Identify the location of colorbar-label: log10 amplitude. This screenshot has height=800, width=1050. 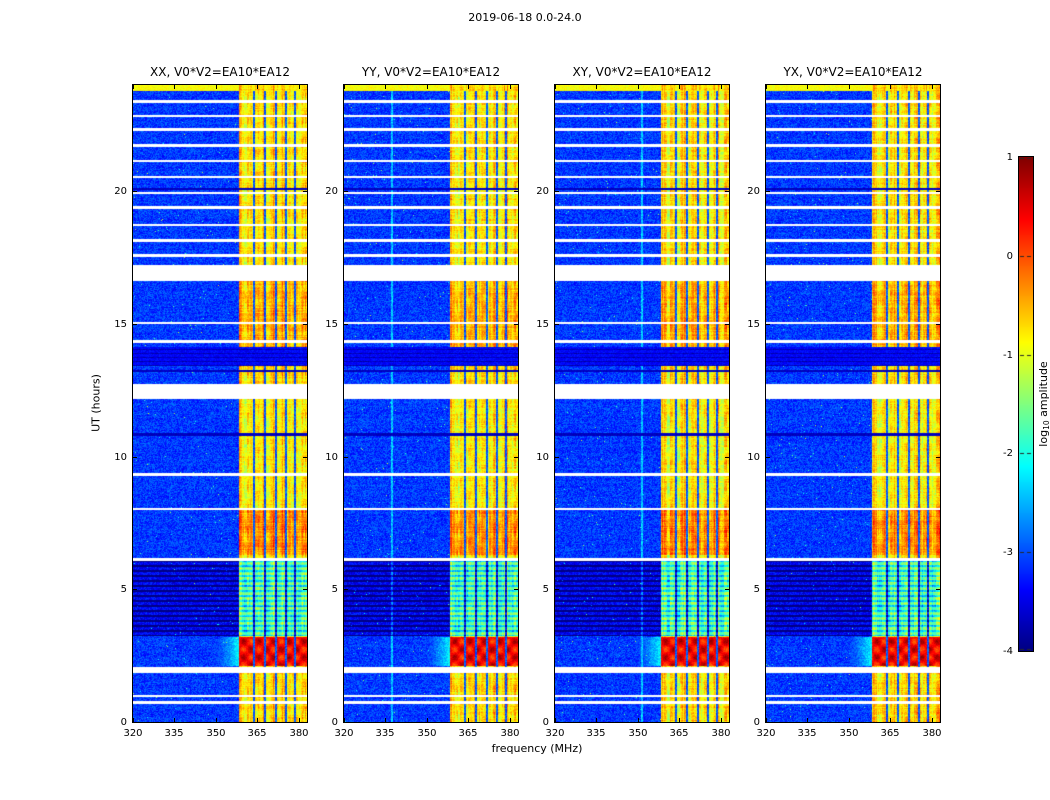
(1043, 403).